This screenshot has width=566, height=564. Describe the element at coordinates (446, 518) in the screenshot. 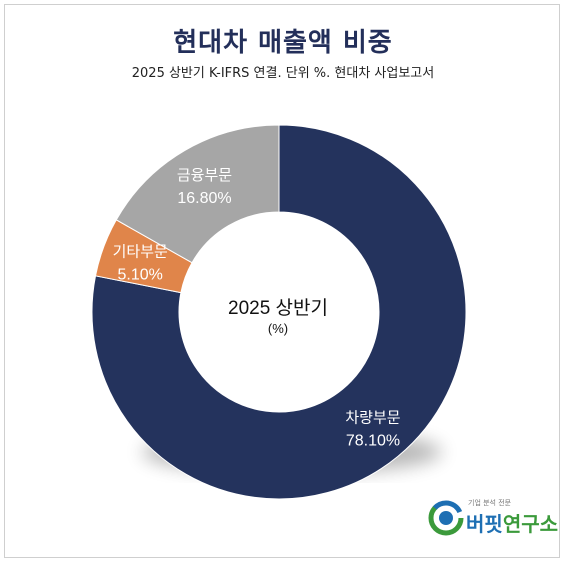

I see `logo-mark-icon` at that location.